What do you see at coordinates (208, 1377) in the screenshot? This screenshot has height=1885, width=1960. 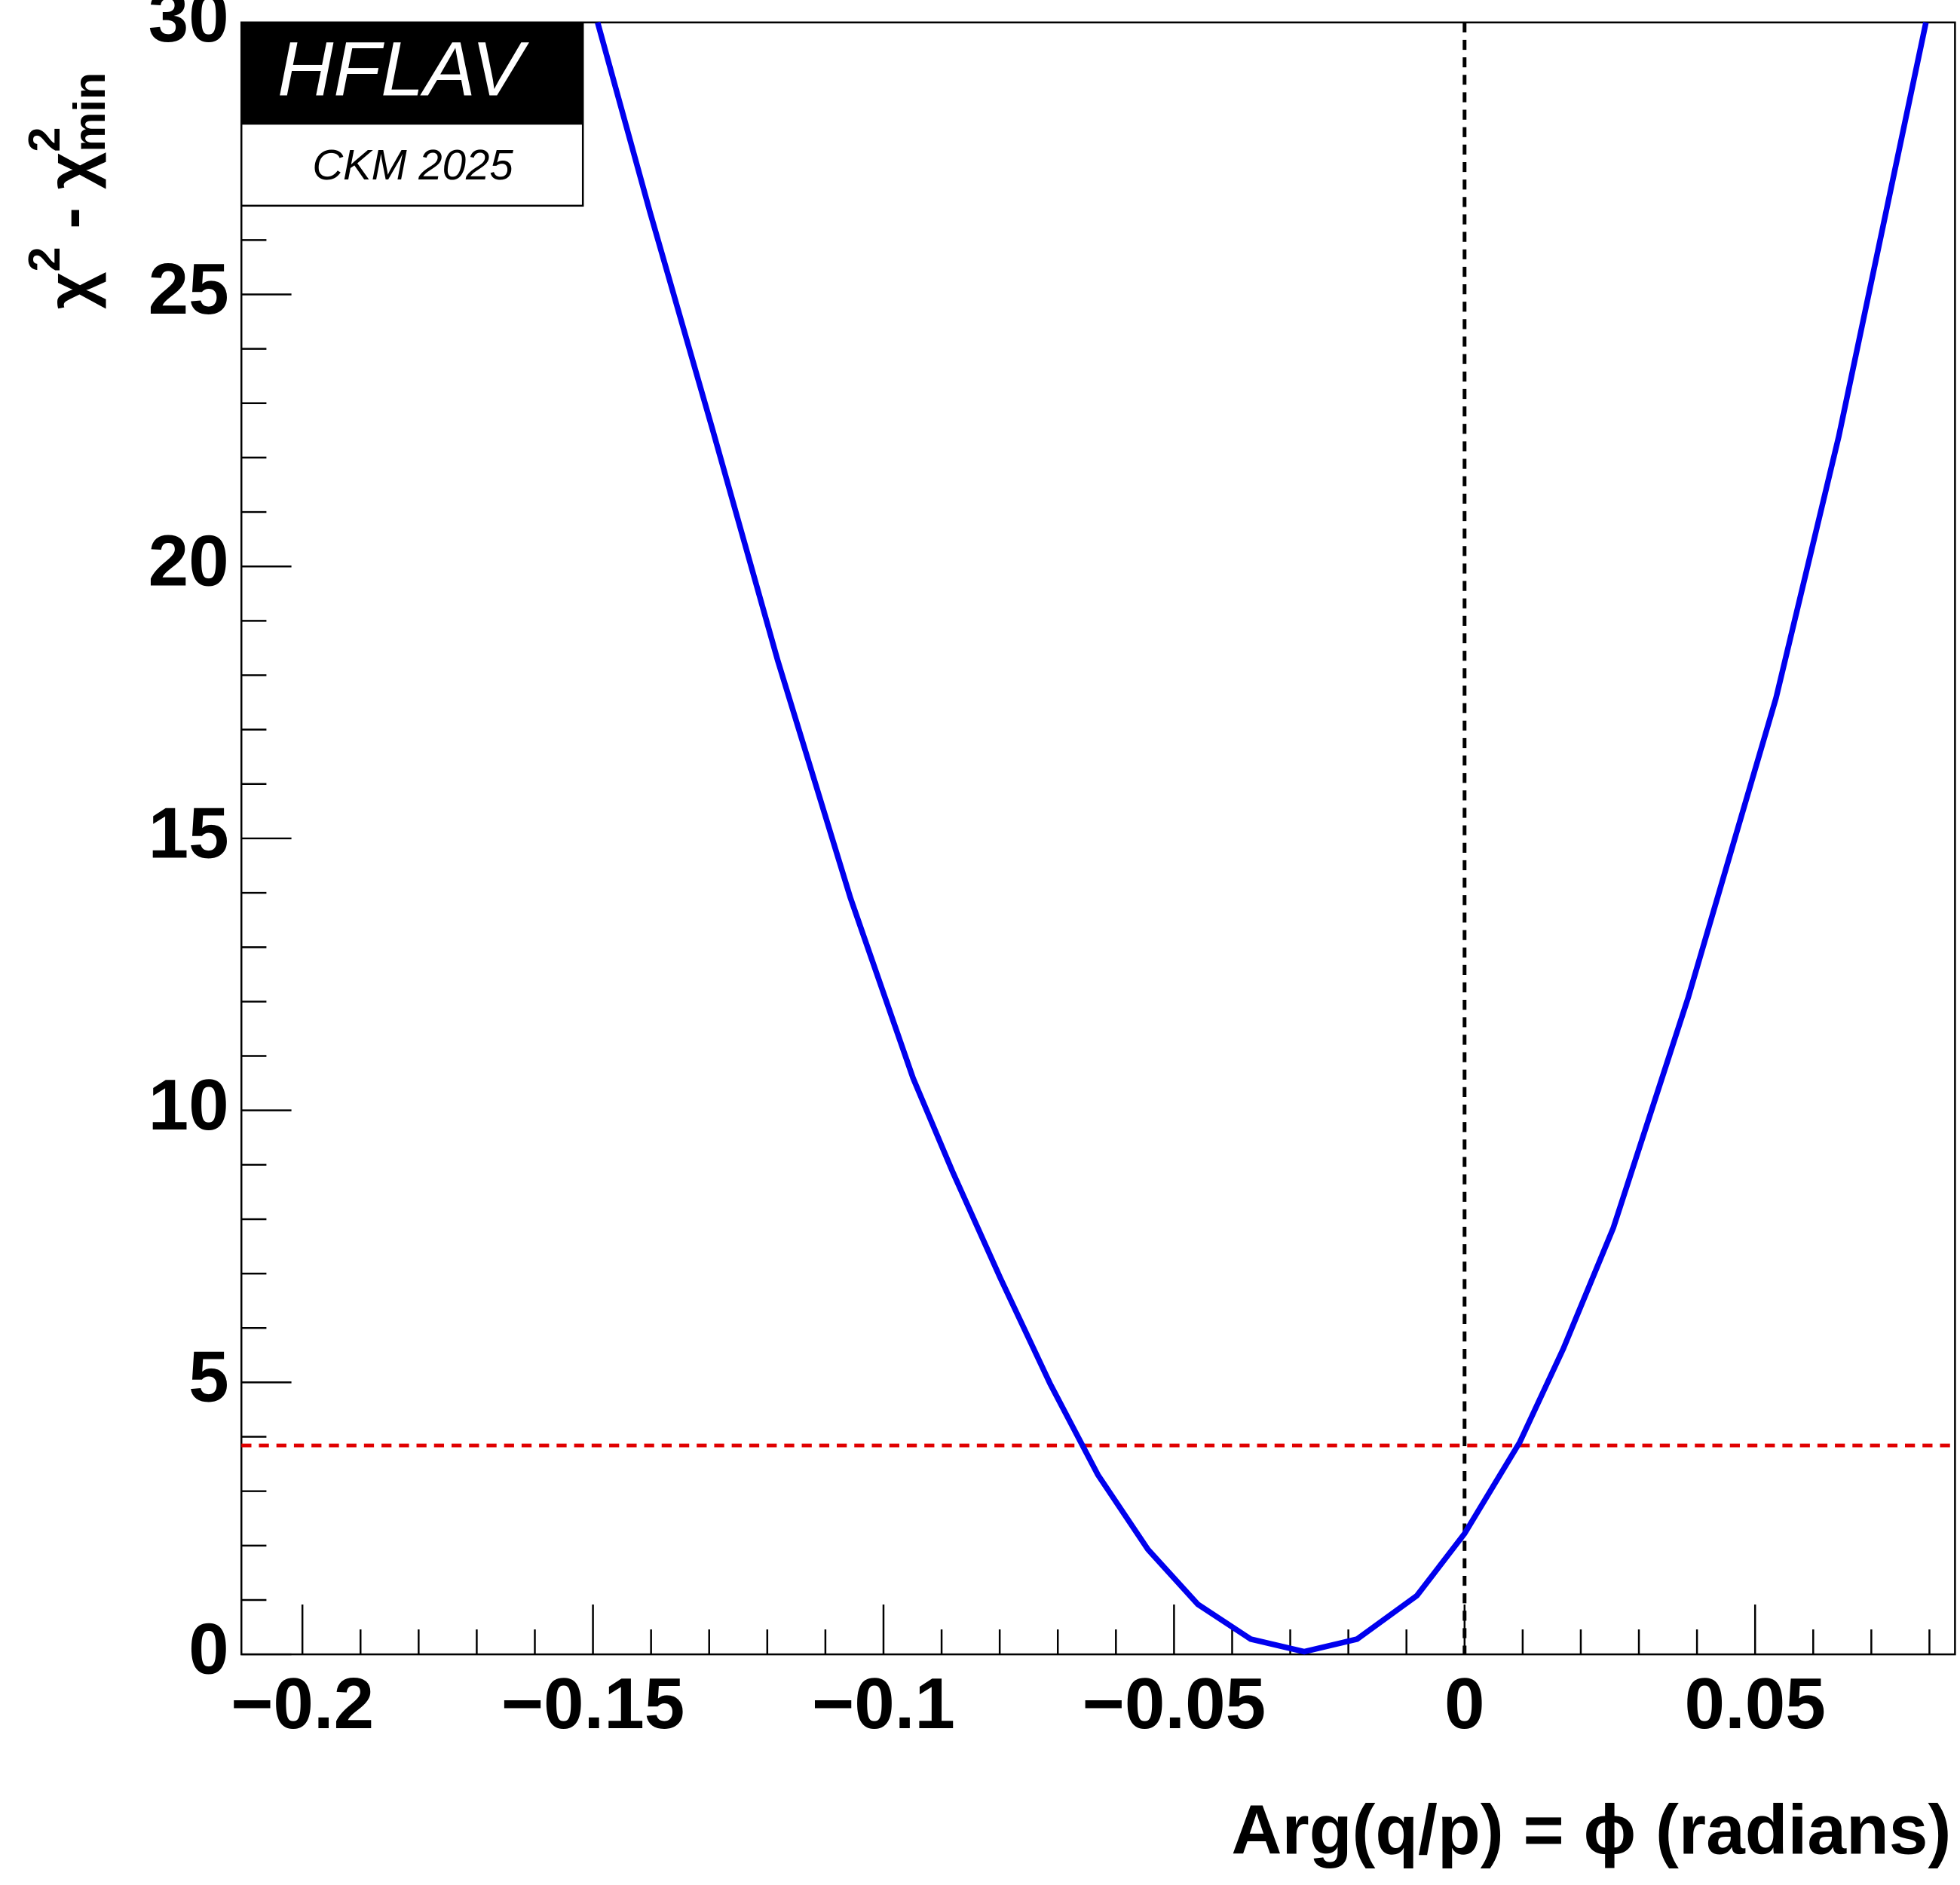 I see `y-tick-label: 5` at bounding box center [208, 1377].